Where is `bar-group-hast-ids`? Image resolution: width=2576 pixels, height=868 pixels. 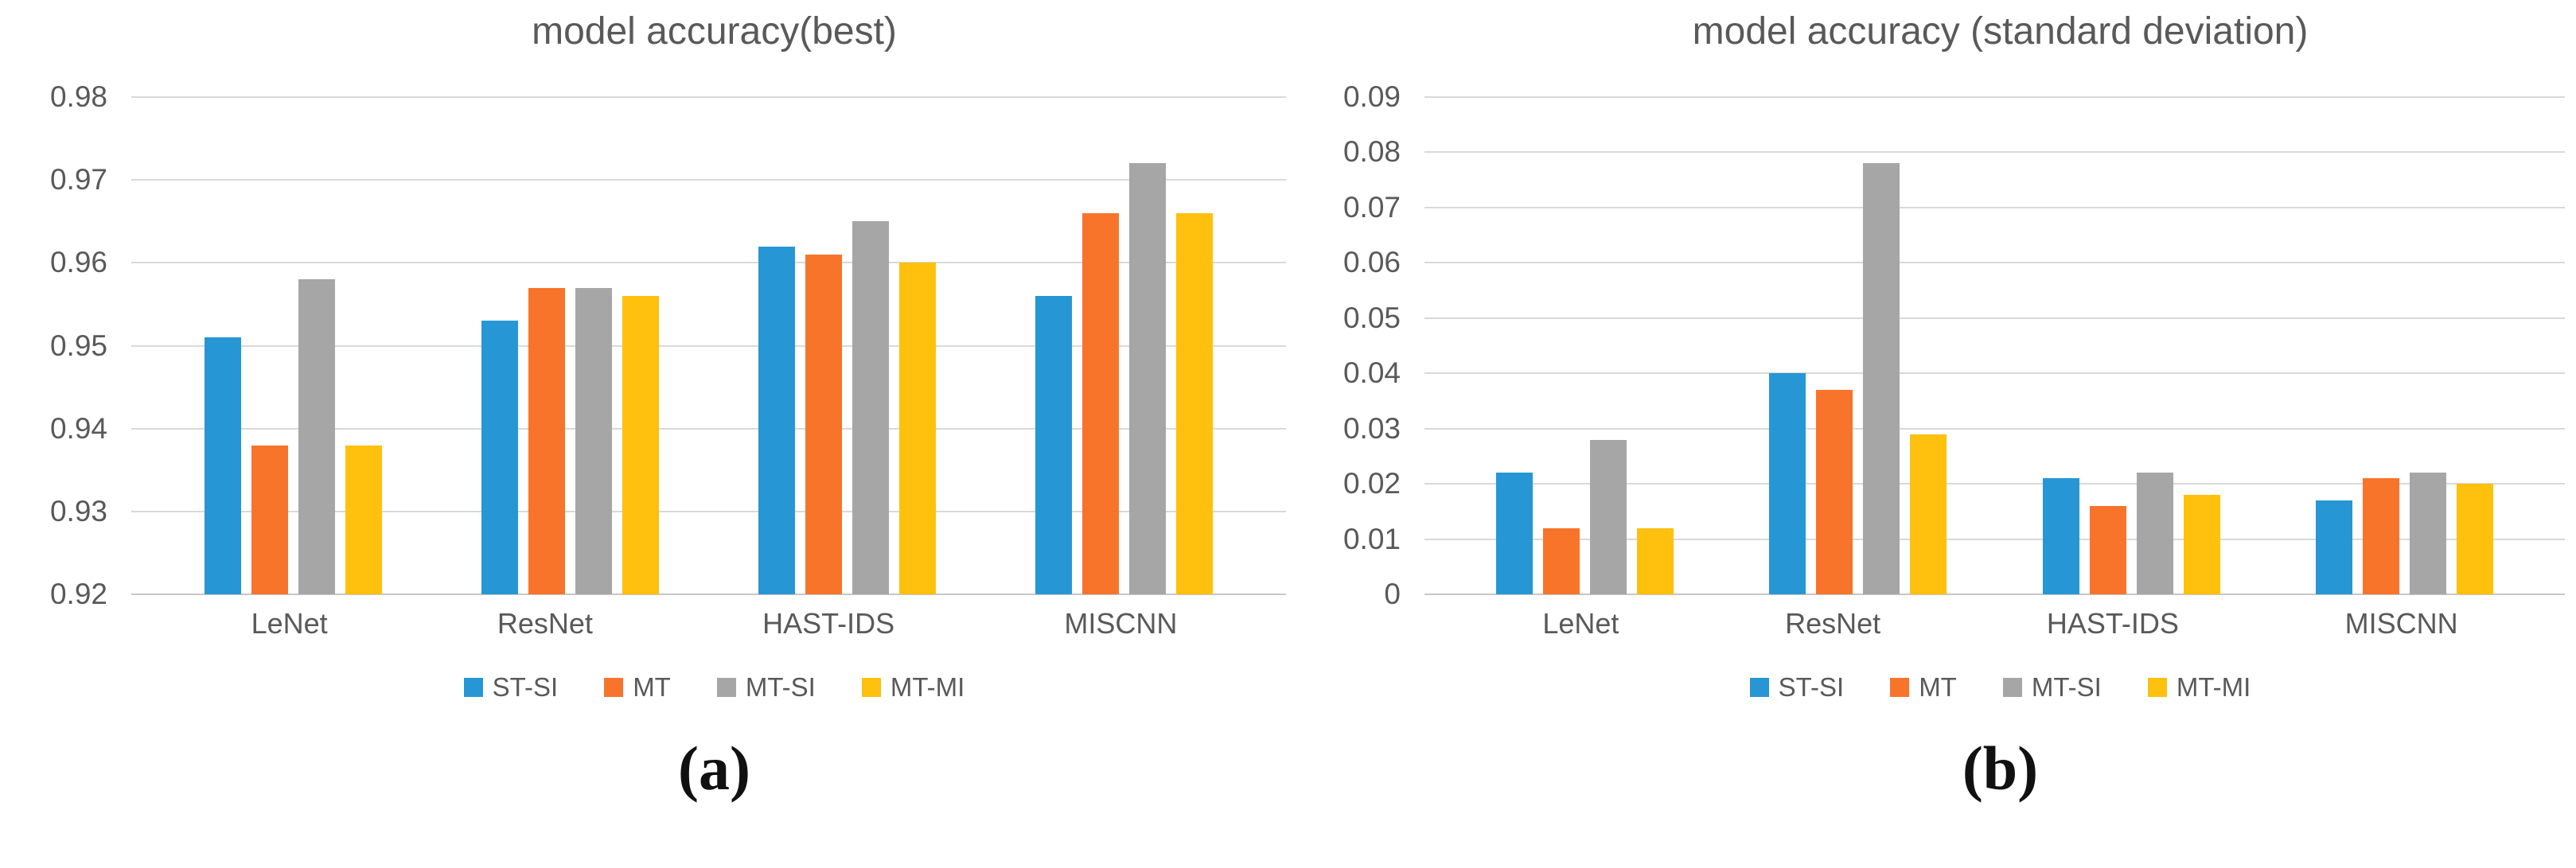 bar-group-hast-ids is located at coordinates (847, 345).